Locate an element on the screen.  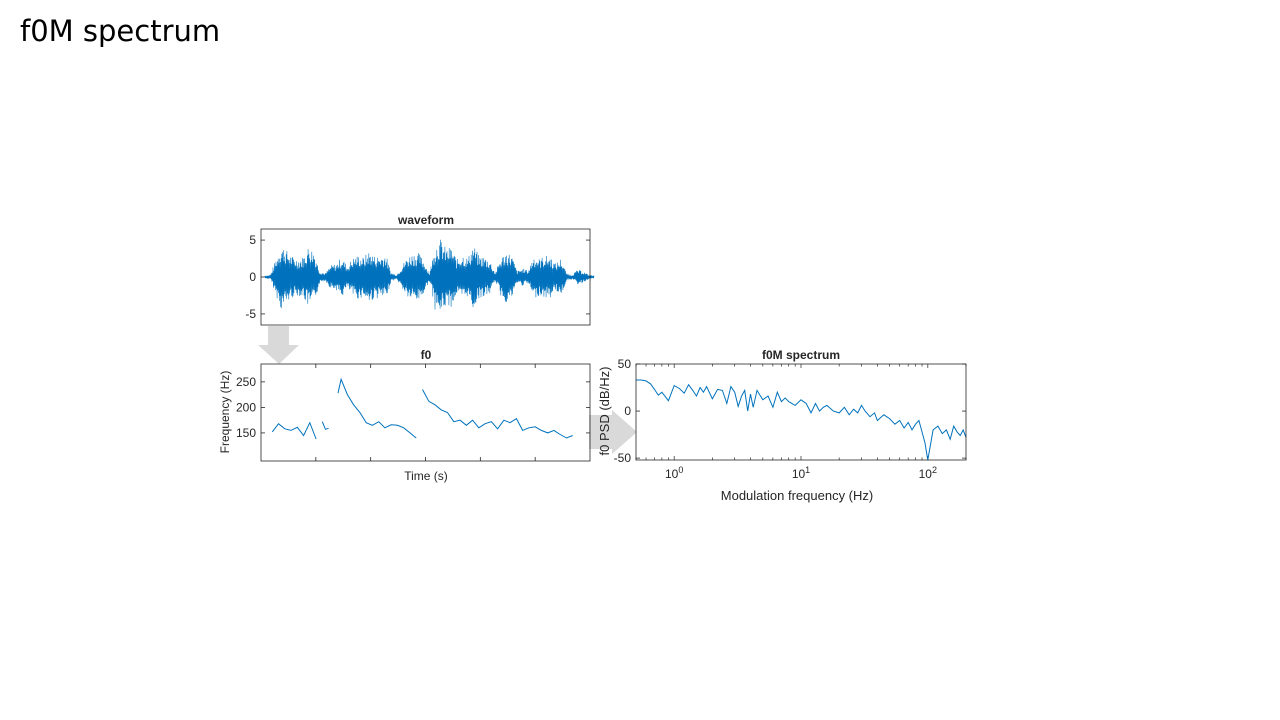
spectrum-axes-box is located at coordinates (801, 412).